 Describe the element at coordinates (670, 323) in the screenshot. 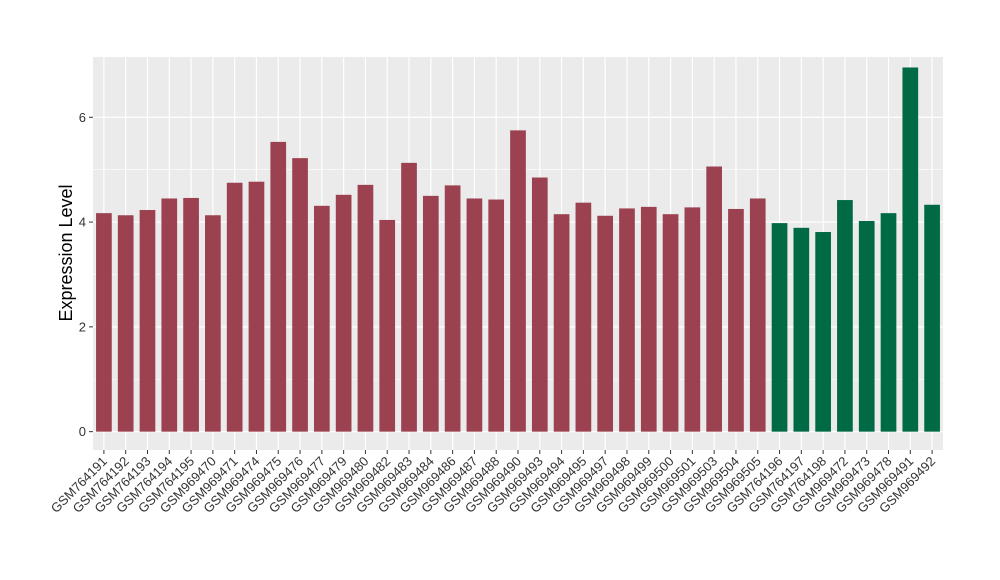

I see `bar-GSM969500` at that location.